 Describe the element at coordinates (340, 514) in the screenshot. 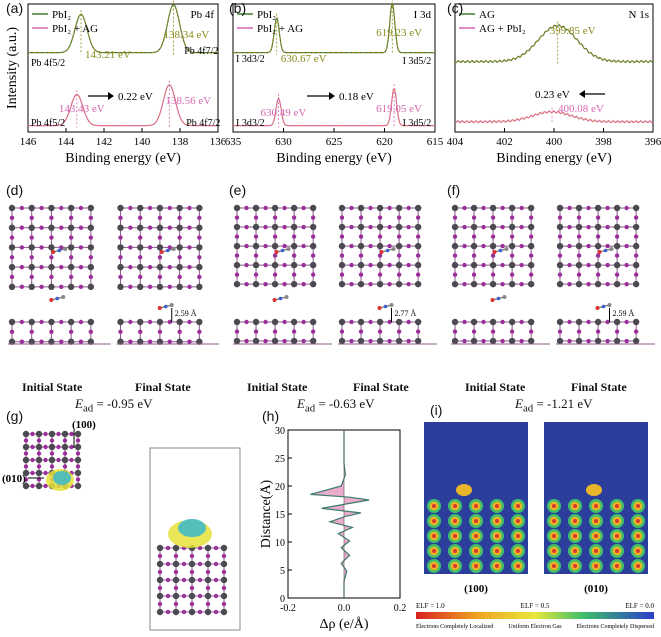

I see `charge-line` at that location.